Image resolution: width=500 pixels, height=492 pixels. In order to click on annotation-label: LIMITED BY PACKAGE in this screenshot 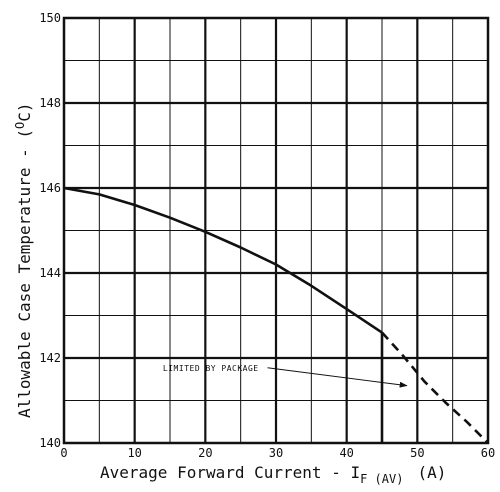, I will do `click(211, 368)`.